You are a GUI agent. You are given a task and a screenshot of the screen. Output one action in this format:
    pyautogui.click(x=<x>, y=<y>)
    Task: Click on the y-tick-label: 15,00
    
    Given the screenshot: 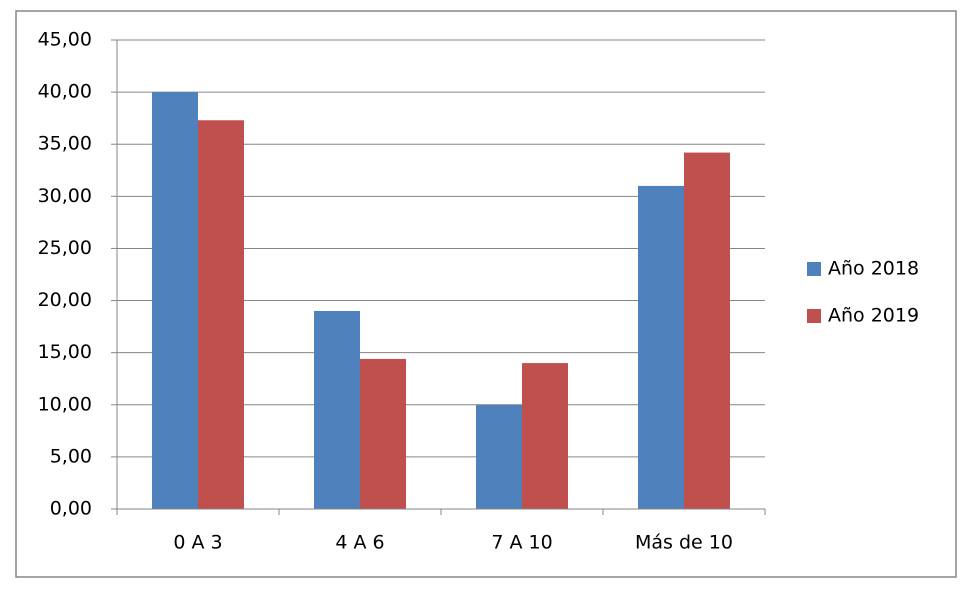 What is the action you would take?
    pyautogui.click(x=65, y=352)
    